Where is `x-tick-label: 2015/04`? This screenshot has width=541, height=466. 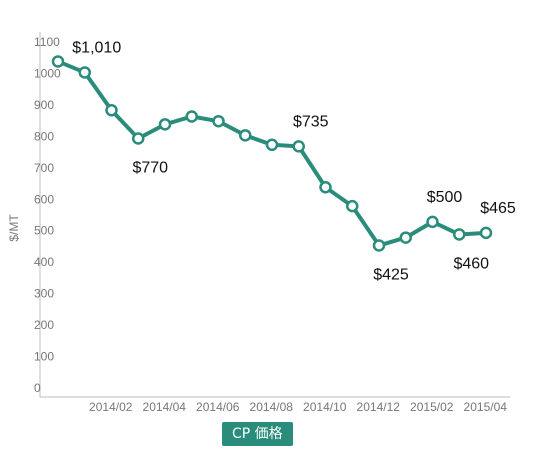
x-tick-label: 2015/04 is located at coordinates (486, 407).